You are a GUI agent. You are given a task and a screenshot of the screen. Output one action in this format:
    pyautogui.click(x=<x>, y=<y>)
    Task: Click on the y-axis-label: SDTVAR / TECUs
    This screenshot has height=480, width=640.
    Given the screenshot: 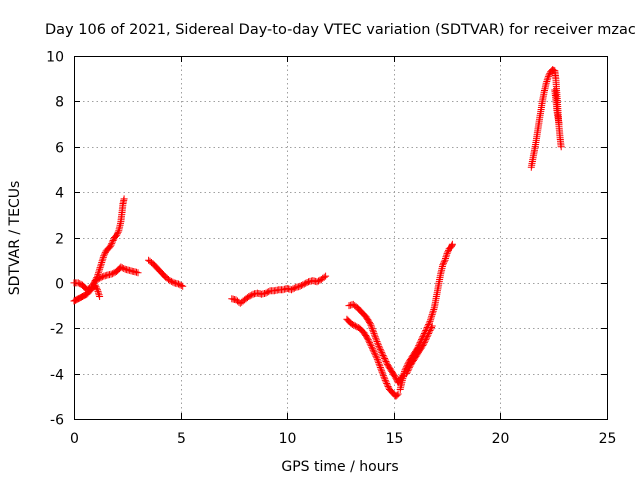 What is the action you would take?
    pyautogui.click(x=15, y=238)
    